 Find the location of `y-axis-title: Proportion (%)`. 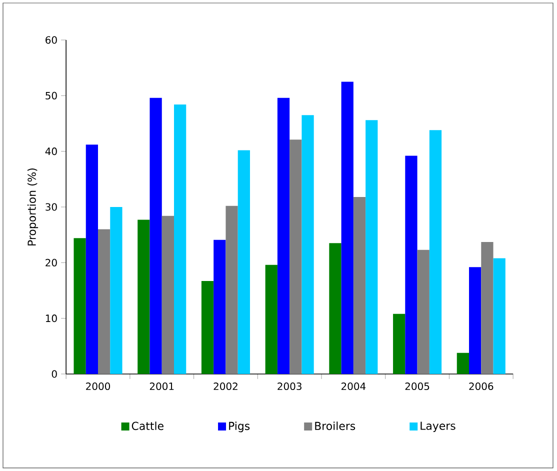

y-axis-title: Proportion (%) is located at coordinates (32, 207).